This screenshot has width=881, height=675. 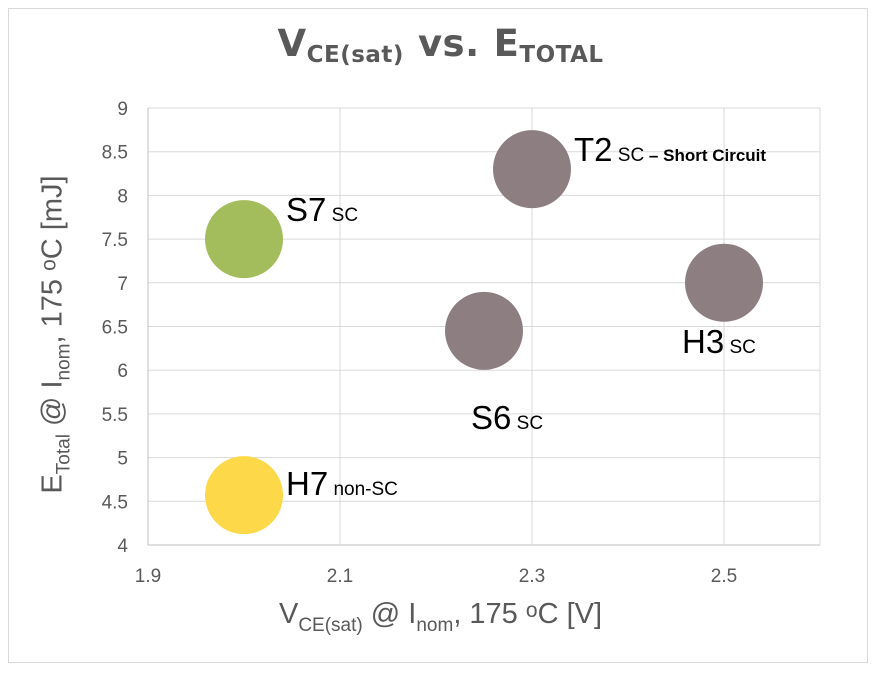 I want to click on y-tick-label: 6.5, so click(x=115, y=328).